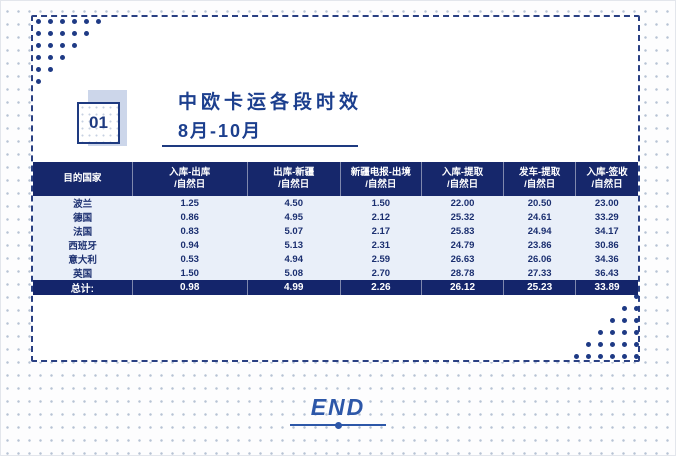 The width and height of the screenshot is (676, 456). Describe the element at coordinates (338, 407) in the screenshot. I see `end-label: END` at that location.